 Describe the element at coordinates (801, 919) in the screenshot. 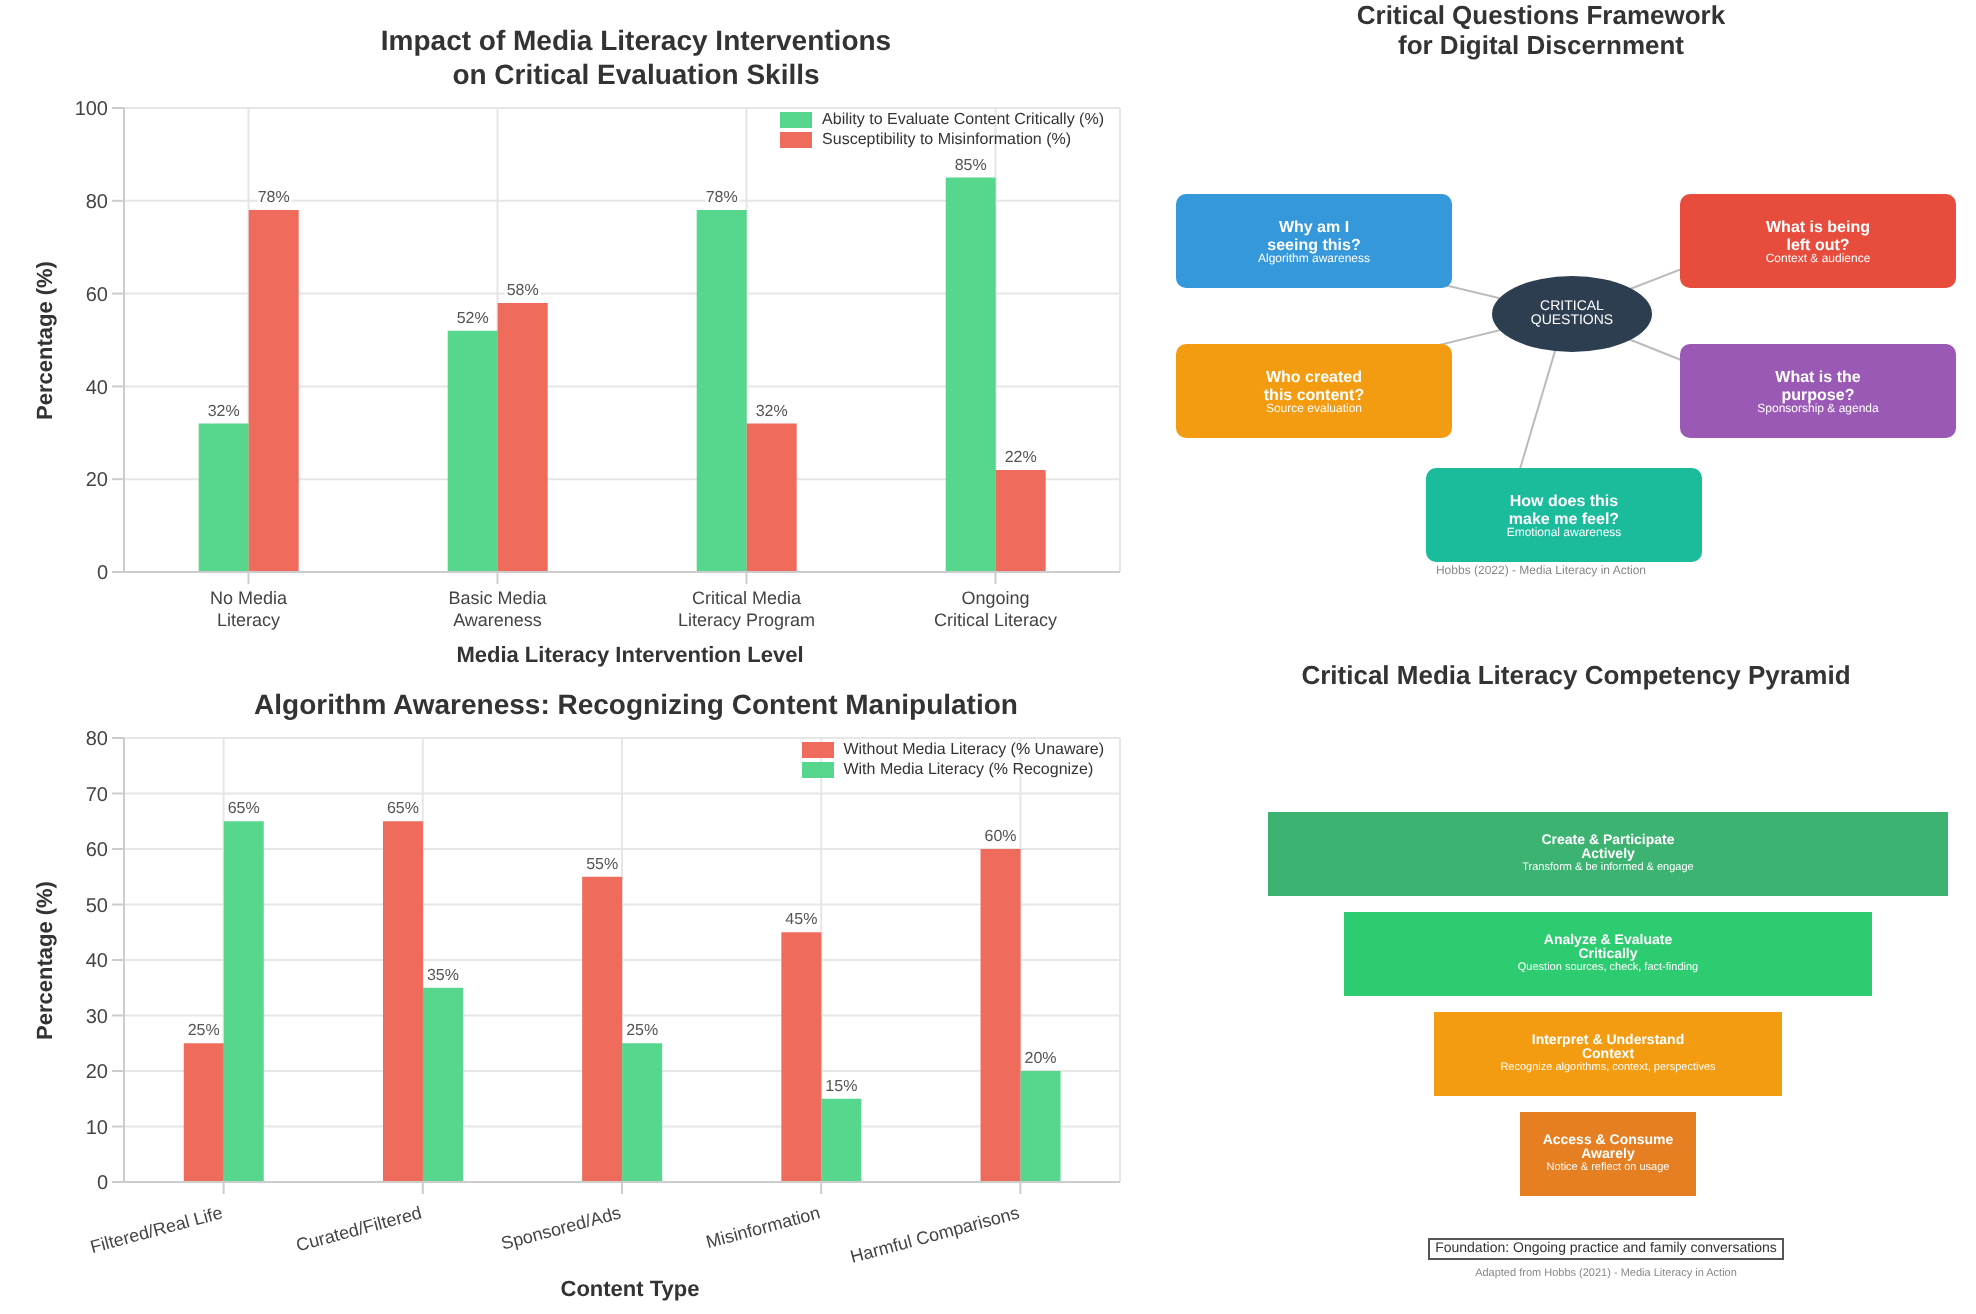

I see `data-label: 45%` at that location.